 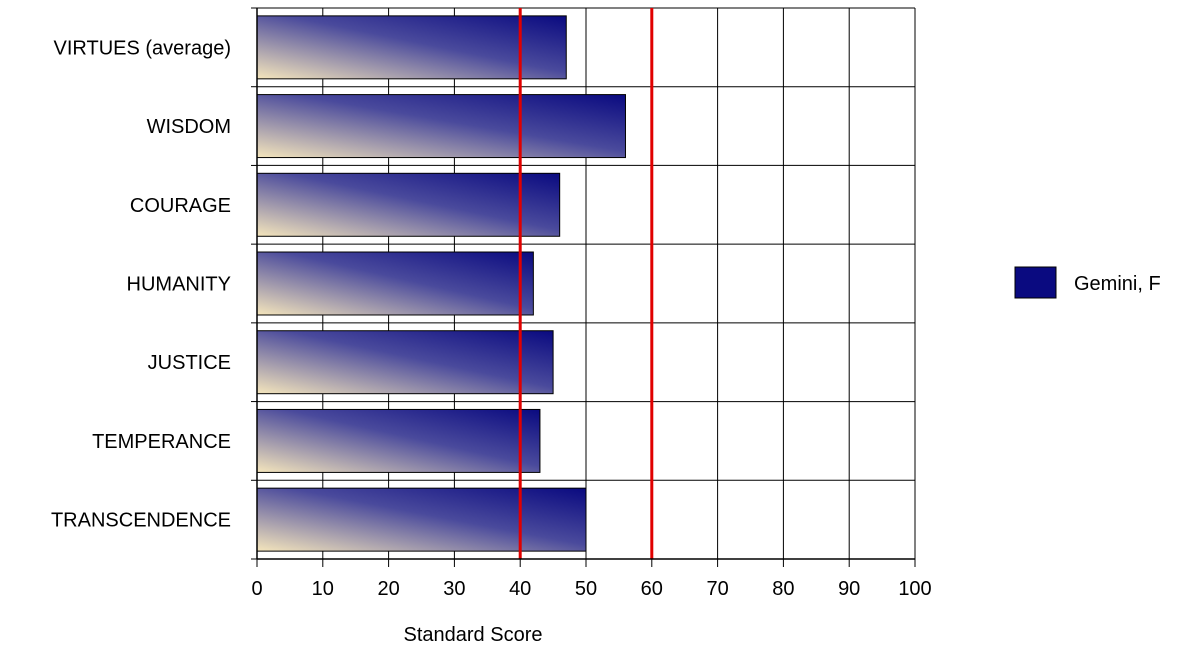 I want to click on category-label: HUMANITY, so click(x=179, y=285).